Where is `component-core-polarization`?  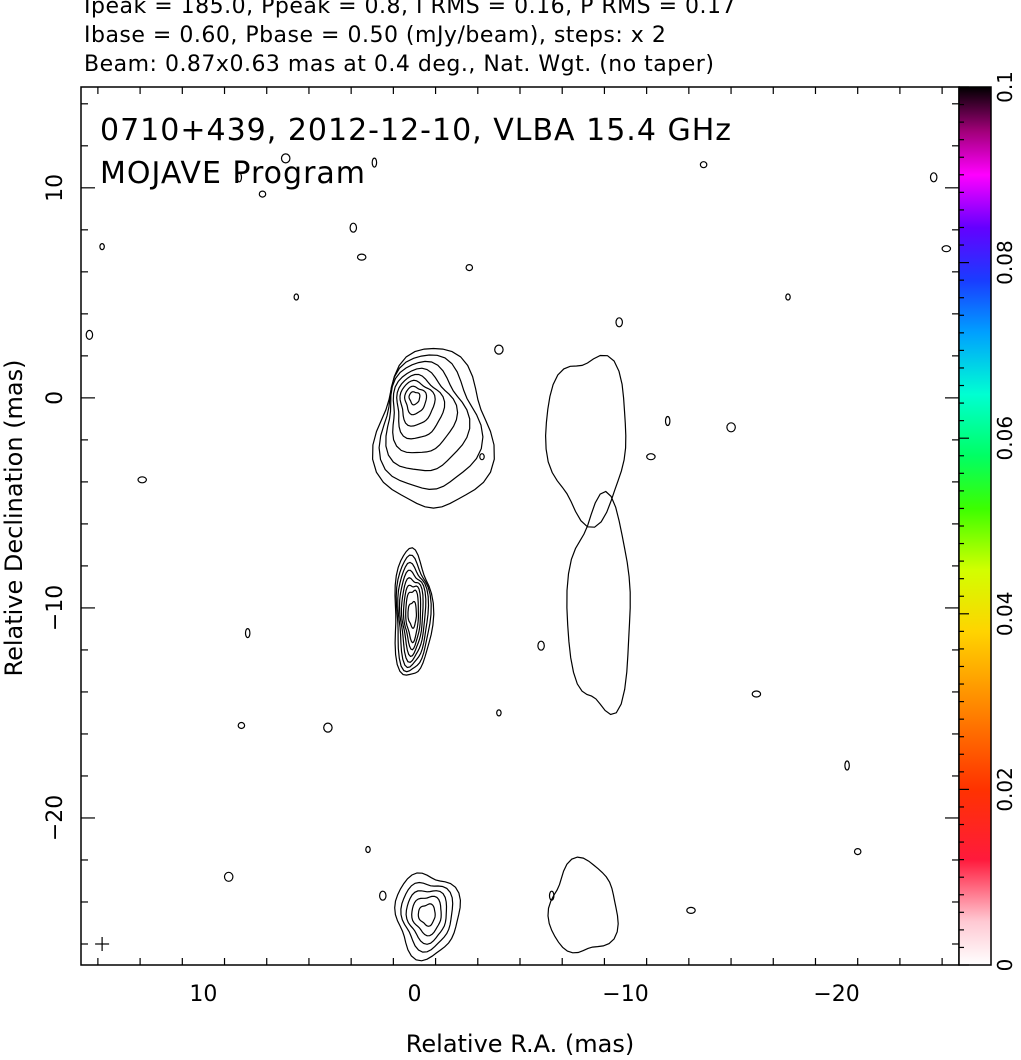 component-core-polarization is located at coordinates (585, 441).